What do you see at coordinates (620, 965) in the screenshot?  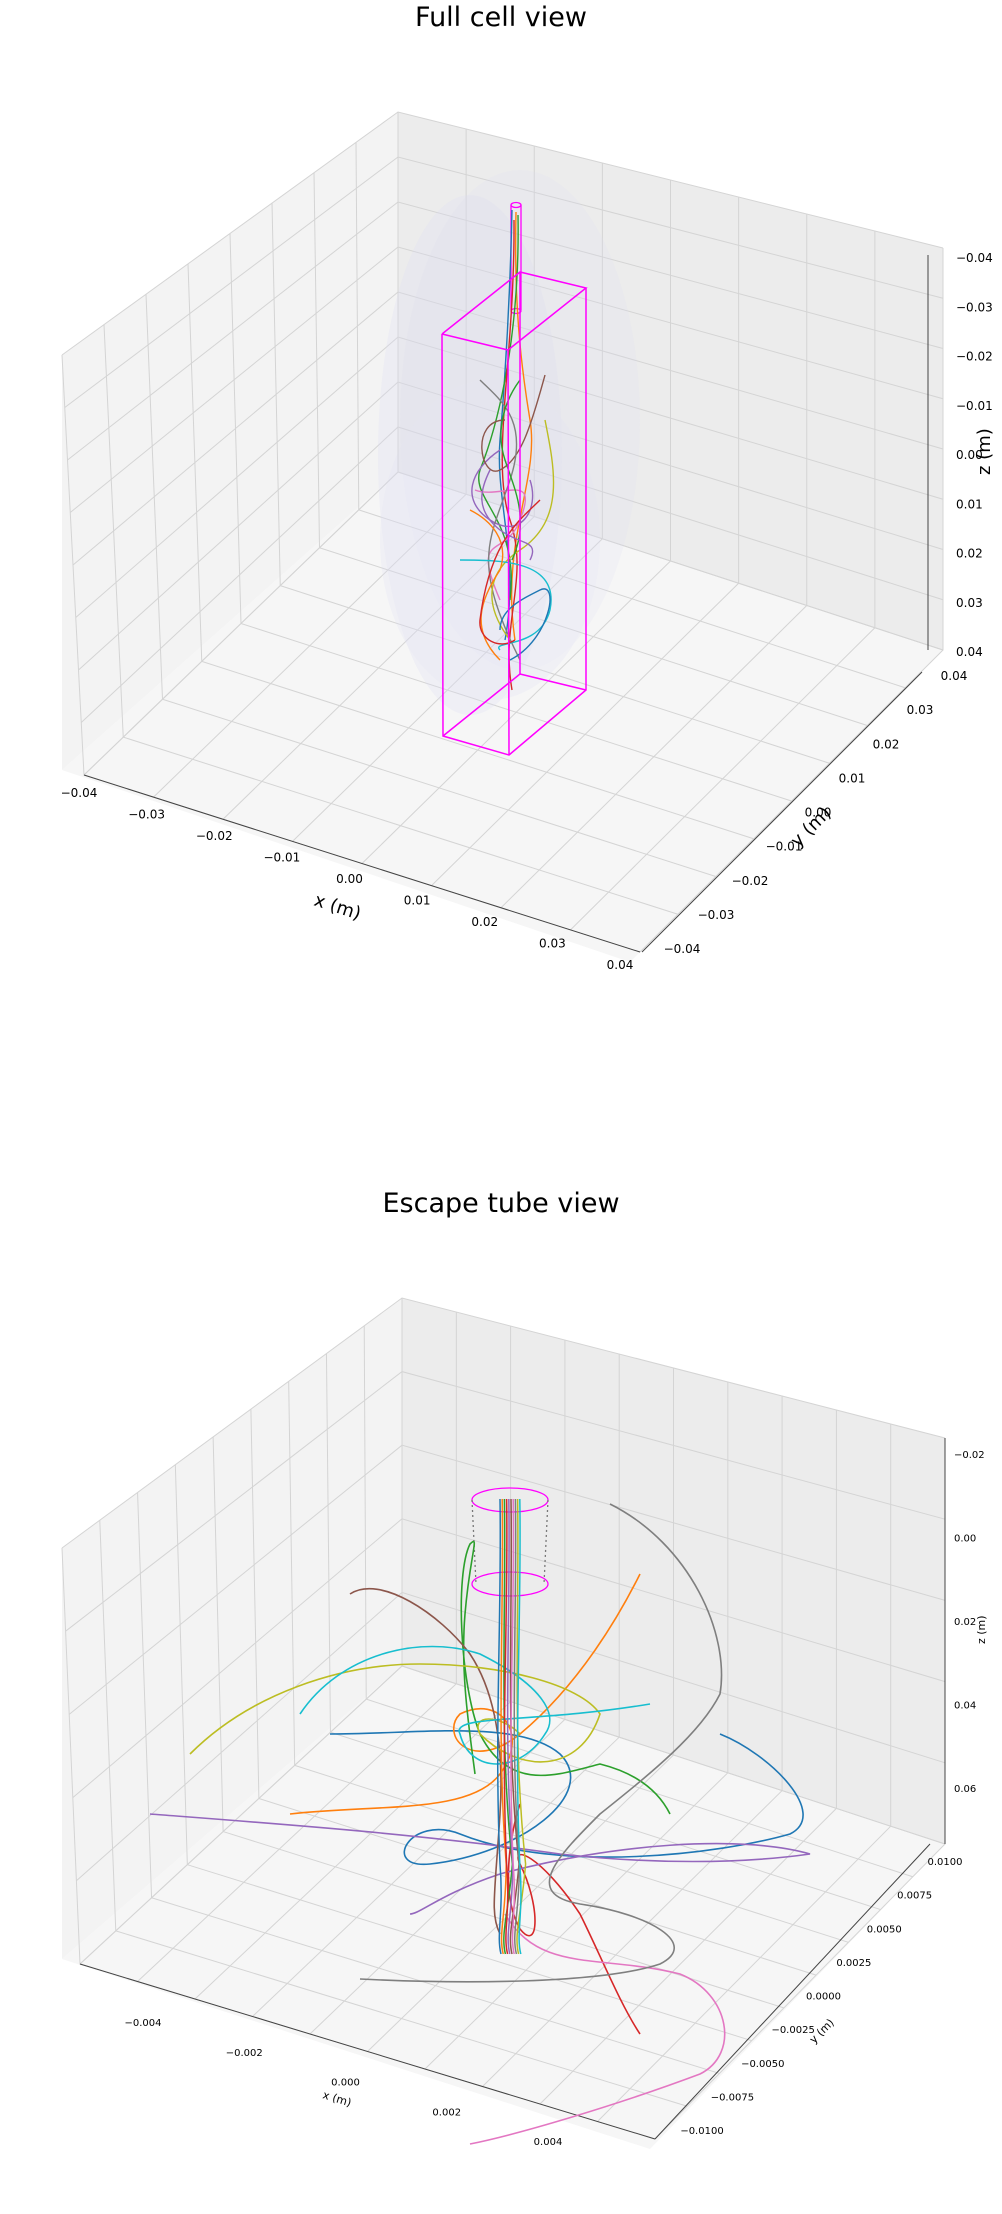 I see `x-tick-label: 0.04` at bounding box center [620, 965].